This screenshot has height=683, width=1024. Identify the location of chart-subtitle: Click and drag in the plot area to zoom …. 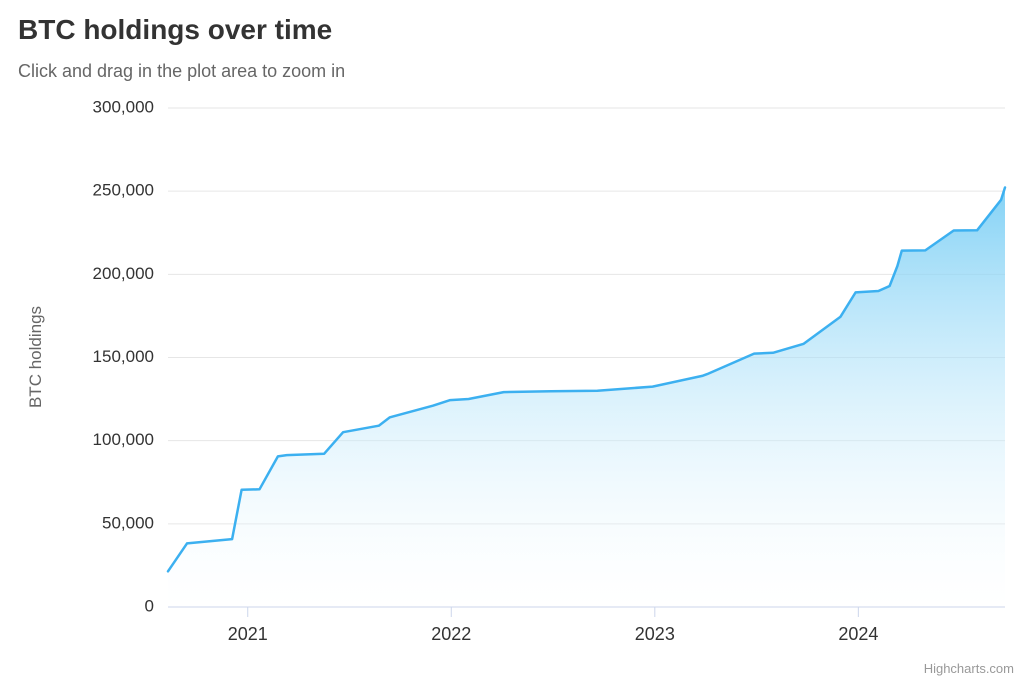
(182, 71).